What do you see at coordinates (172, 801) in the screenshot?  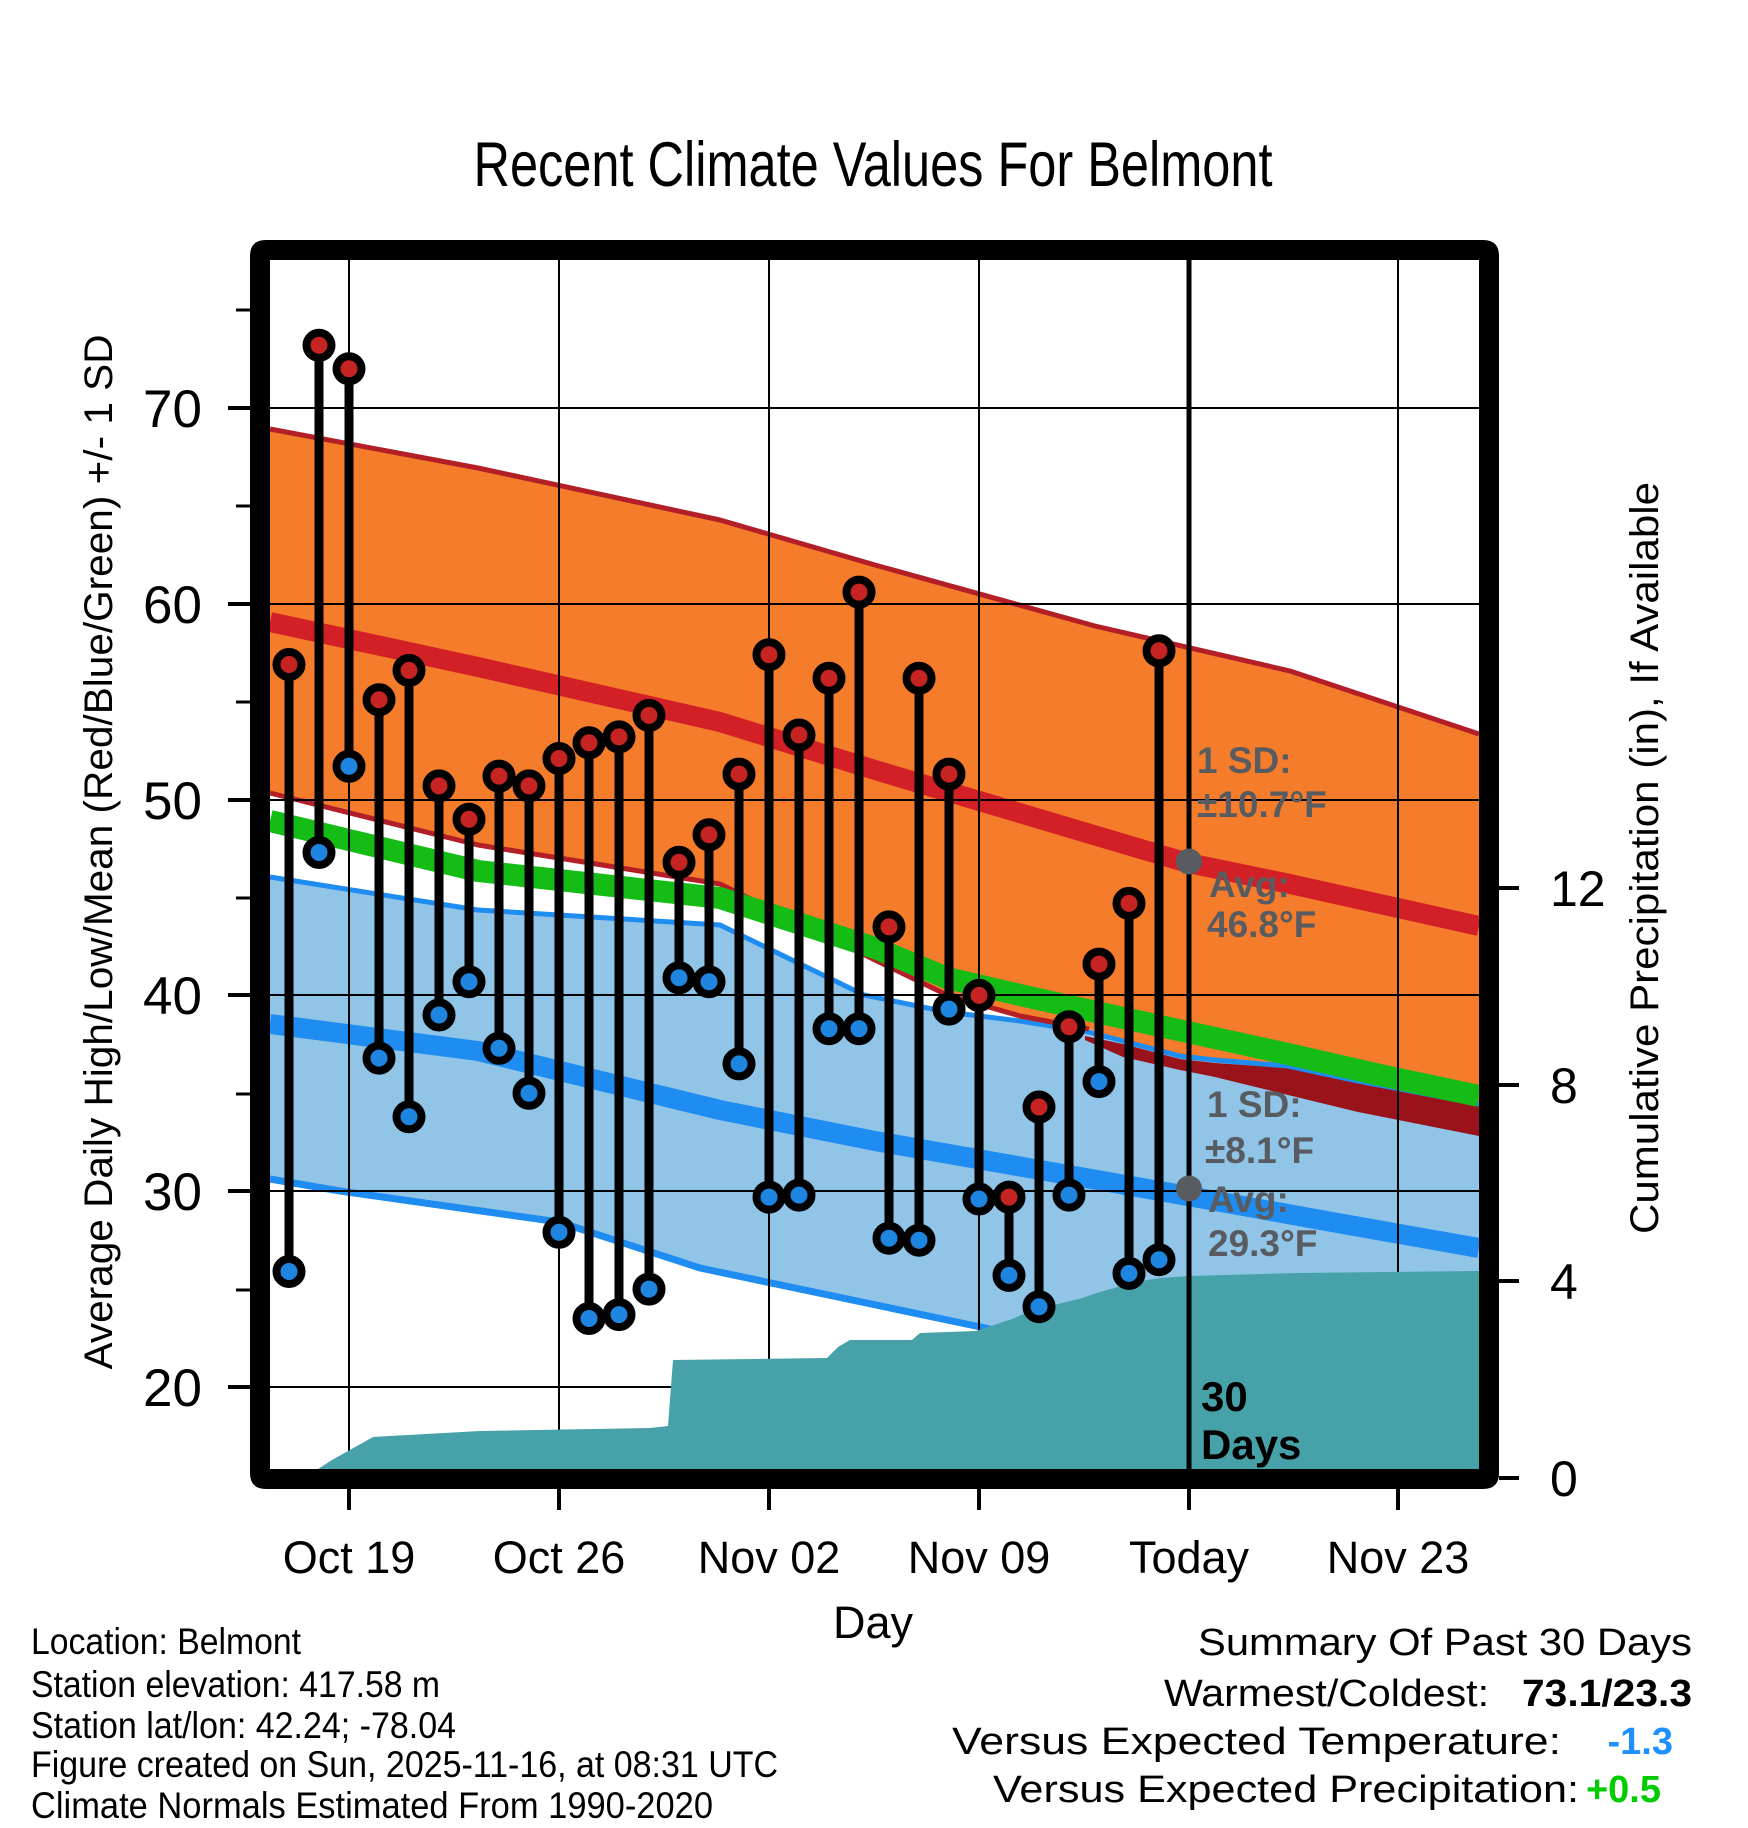 I see `svg-text: 50` at bounding box center [172, 801].